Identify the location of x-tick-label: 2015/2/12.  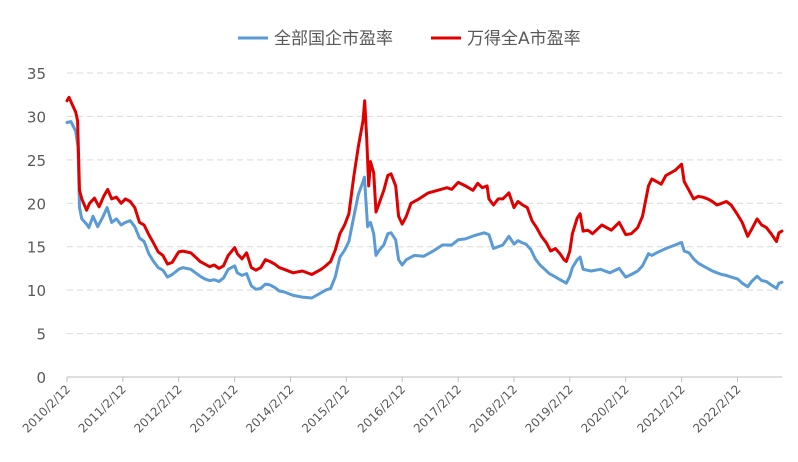
(325, 408).